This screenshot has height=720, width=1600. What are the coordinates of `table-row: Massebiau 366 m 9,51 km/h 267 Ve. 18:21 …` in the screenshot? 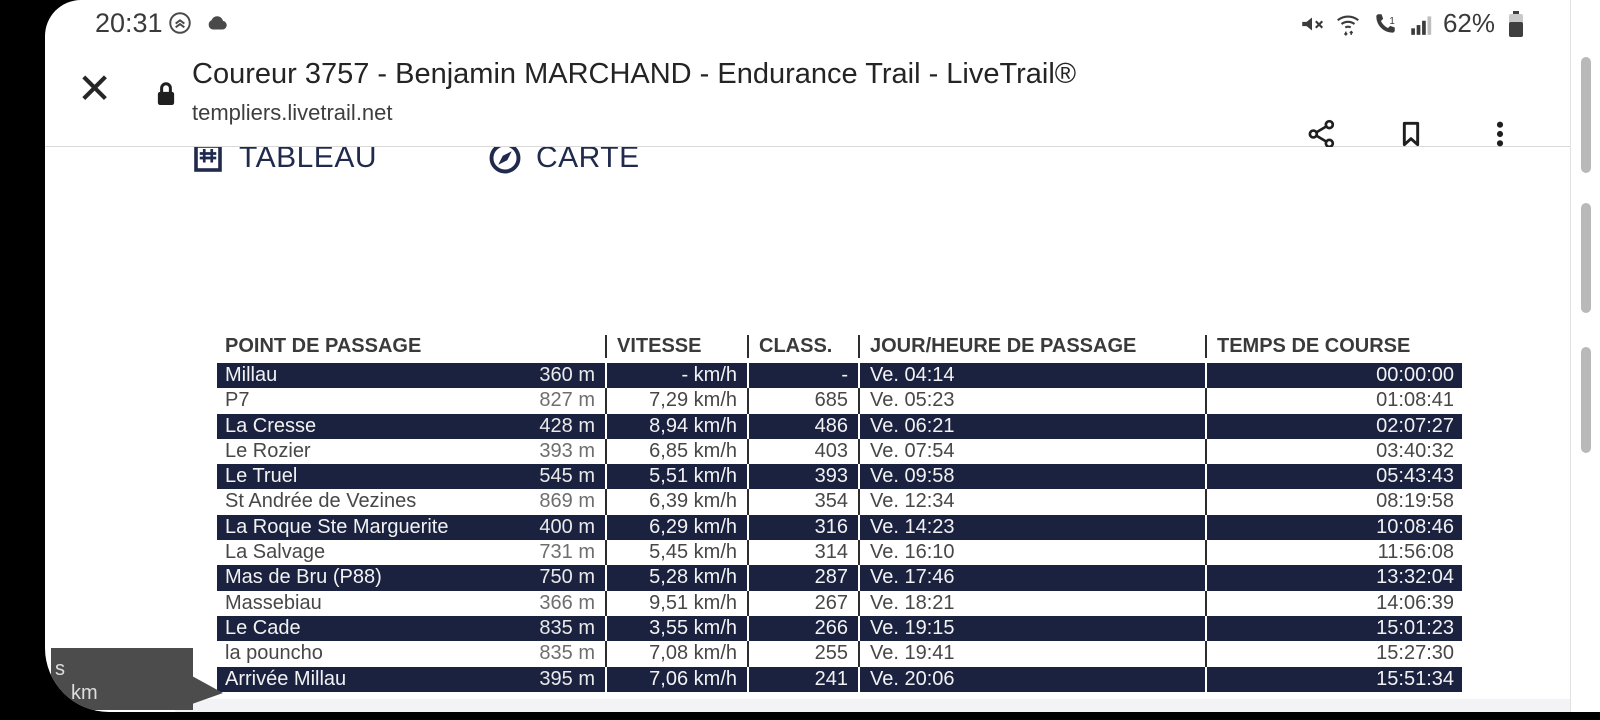 It's located at (839, 603).